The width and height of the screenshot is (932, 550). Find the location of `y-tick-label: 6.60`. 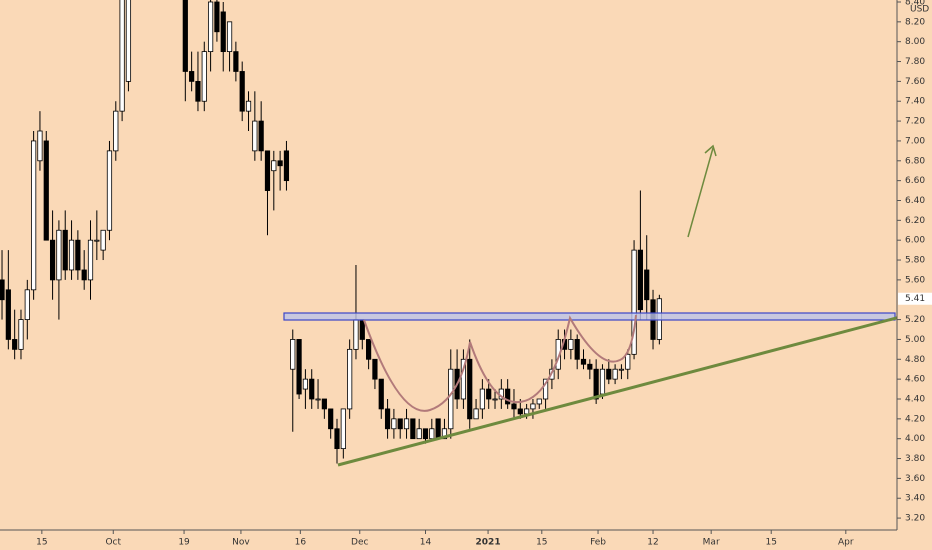

y-tick-label: 6.60 is located at coordinates (915, 181).